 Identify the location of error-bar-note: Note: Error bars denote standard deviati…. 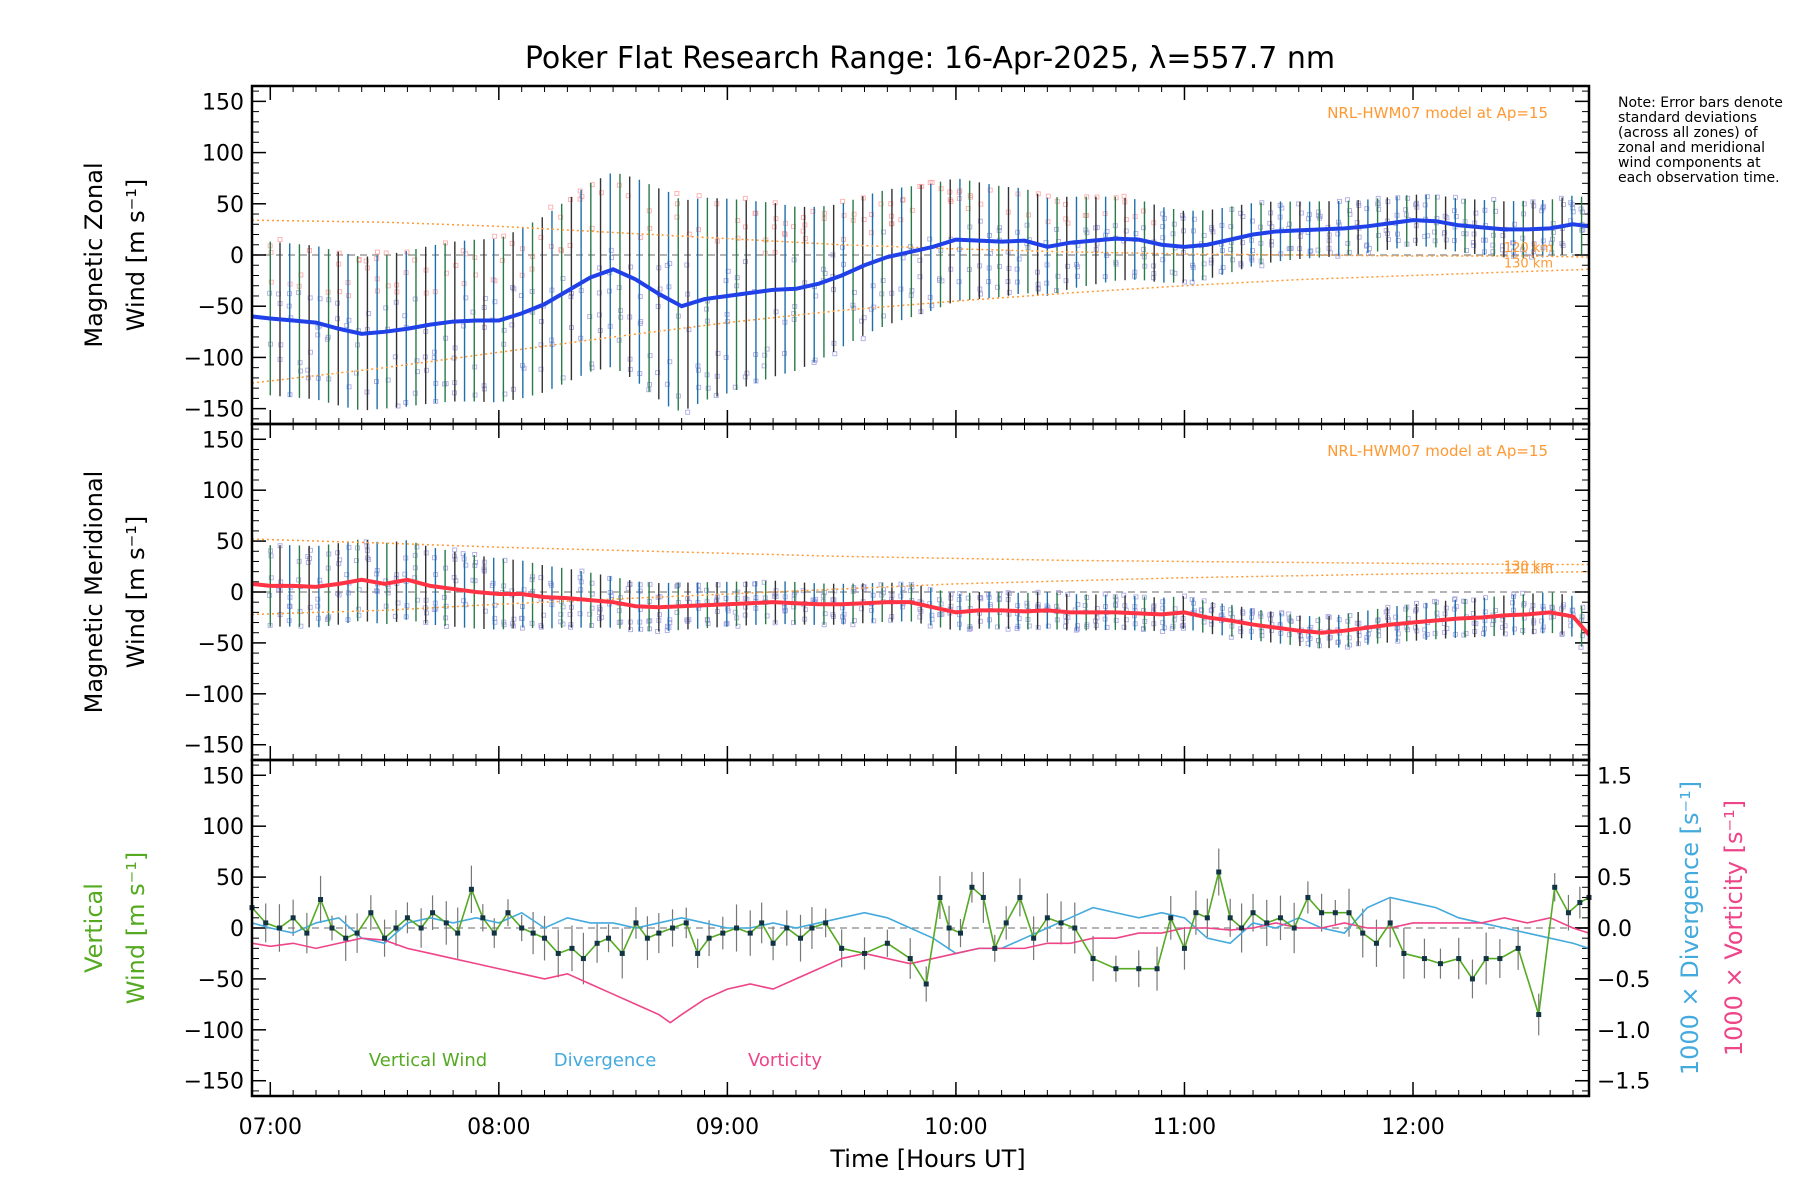
(1700, 140).